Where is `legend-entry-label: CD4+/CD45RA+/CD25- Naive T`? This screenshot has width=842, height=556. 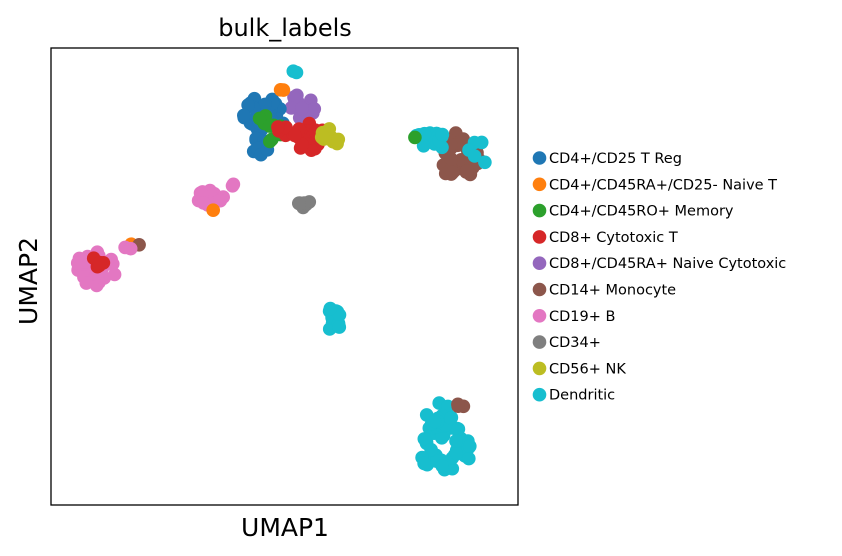 legend-entry-label: CD4+/CD45RA+/CD25- Naive T is located at coordinates (663, 185).